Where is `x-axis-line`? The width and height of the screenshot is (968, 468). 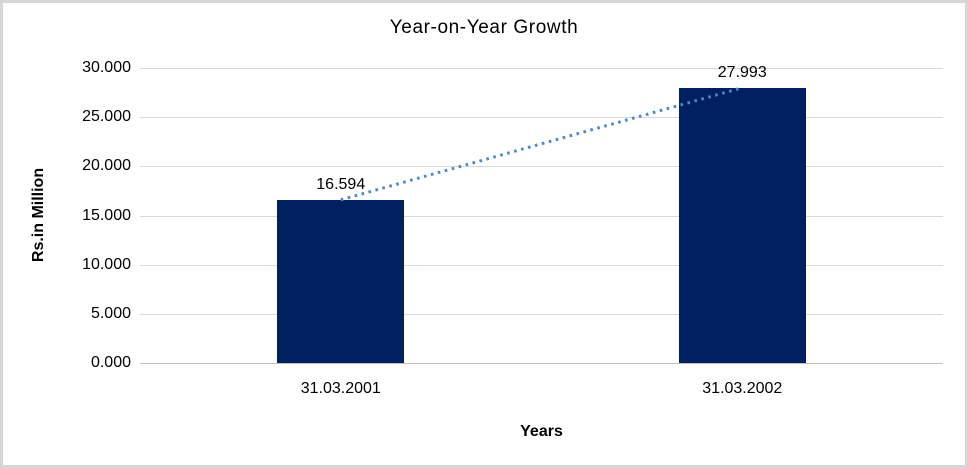
x-axis-line is located at coordinates (541, 363).